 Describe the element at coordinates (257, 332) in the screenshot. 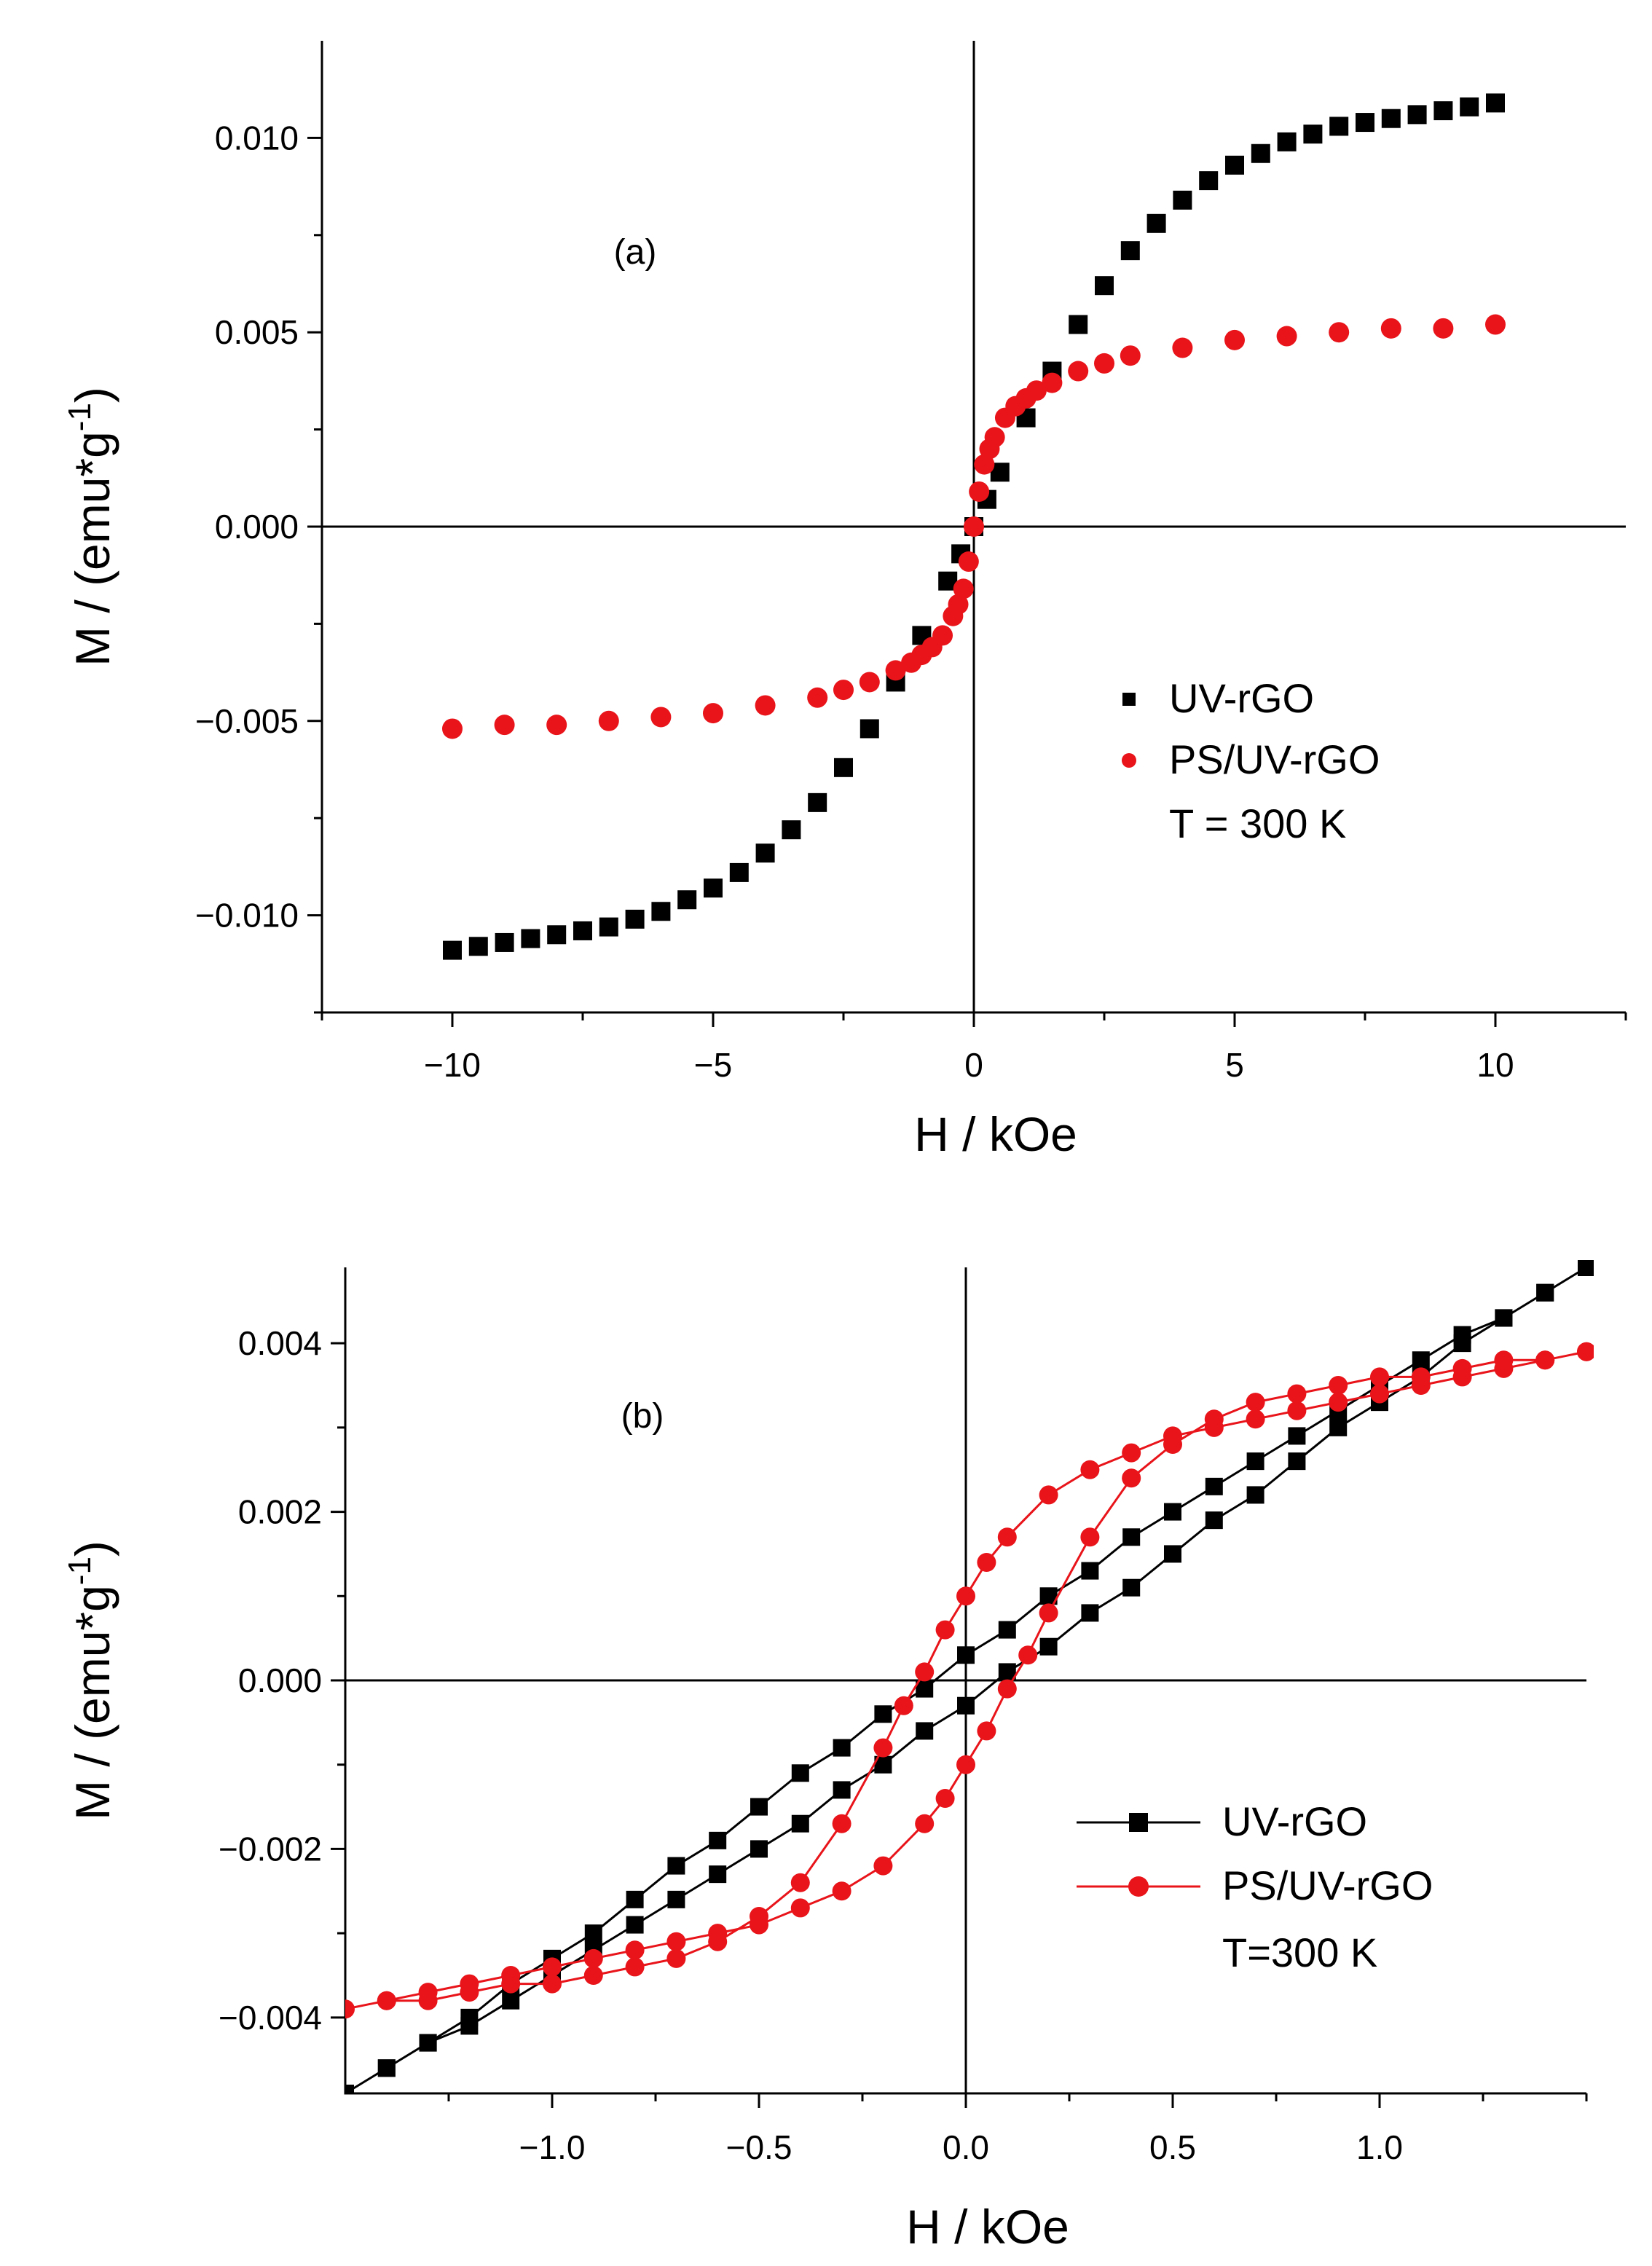

I see `y-tick-label: 0.005` at that location.